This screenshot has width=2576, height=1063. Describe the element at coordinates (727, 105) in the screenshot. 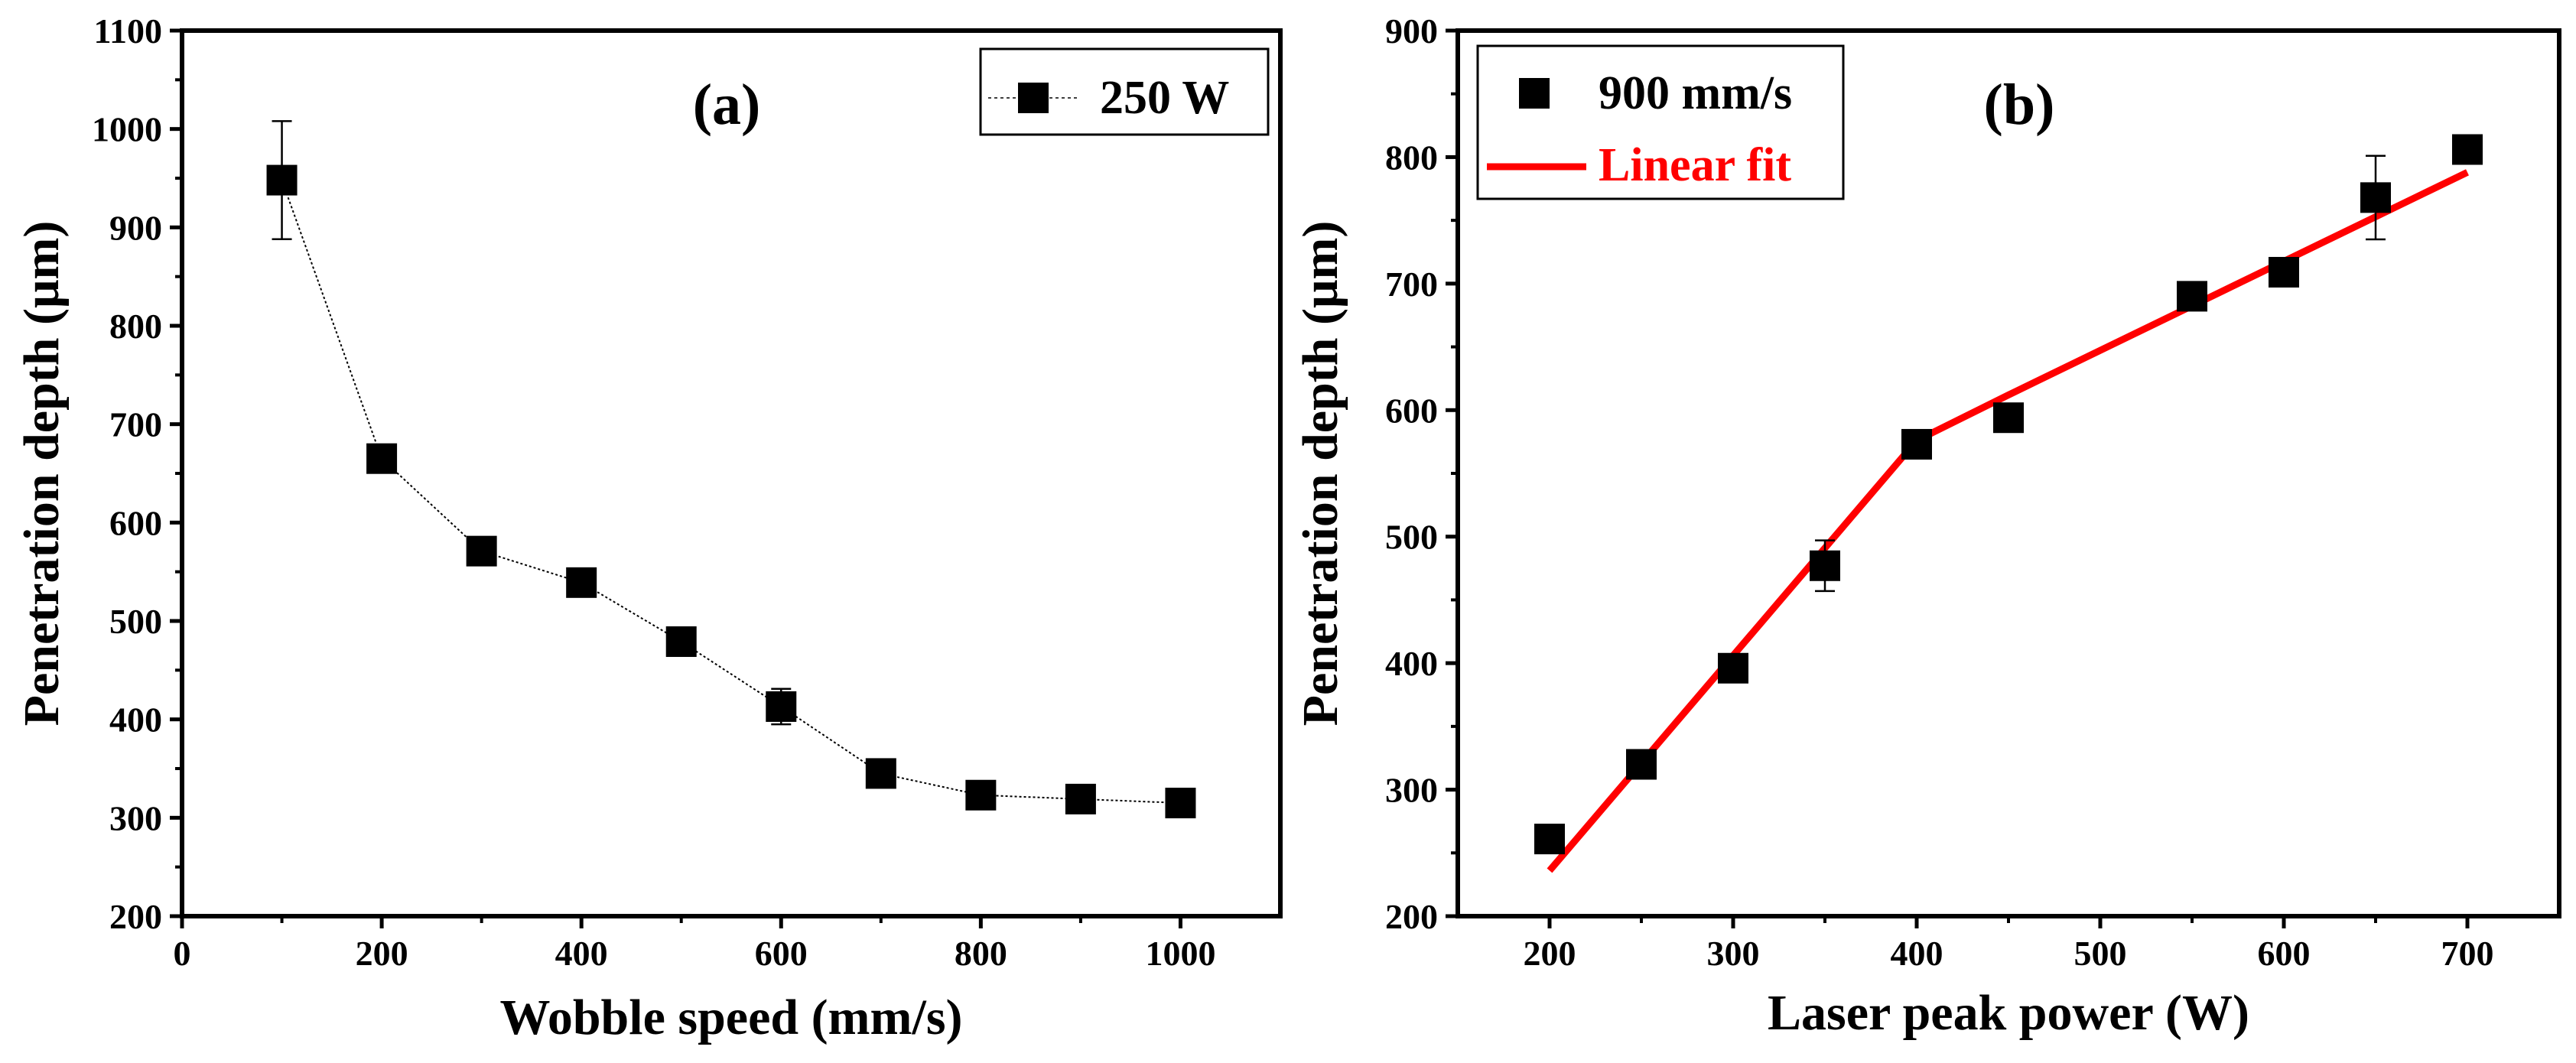

I see `panel-label-a: (a)` at that location.